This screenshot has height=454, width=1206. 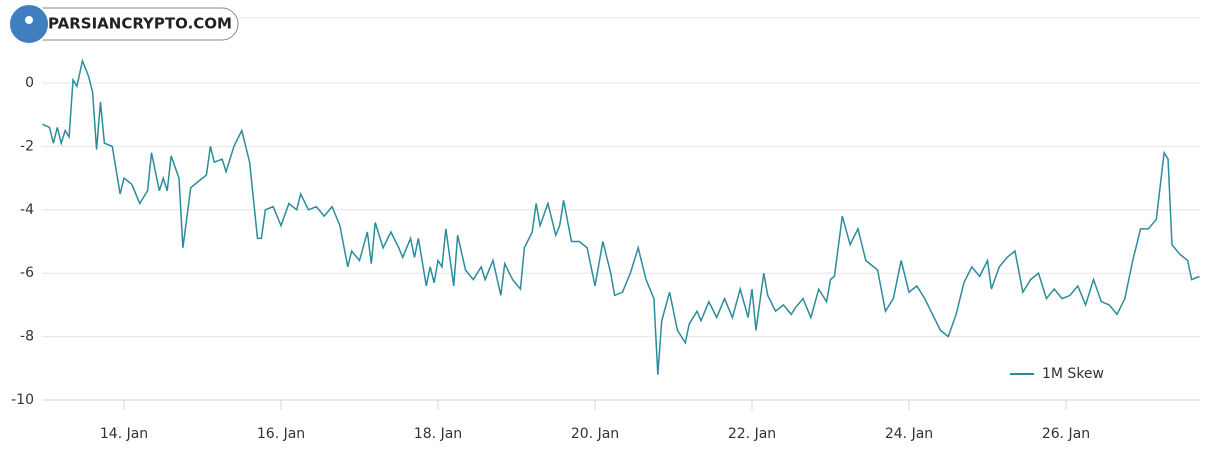 What do you see at coordinates (140, 24) in the screenshot?
I see `watermark-text: PARSIANCRYPTO.COM` at bounding box center [140, 24].